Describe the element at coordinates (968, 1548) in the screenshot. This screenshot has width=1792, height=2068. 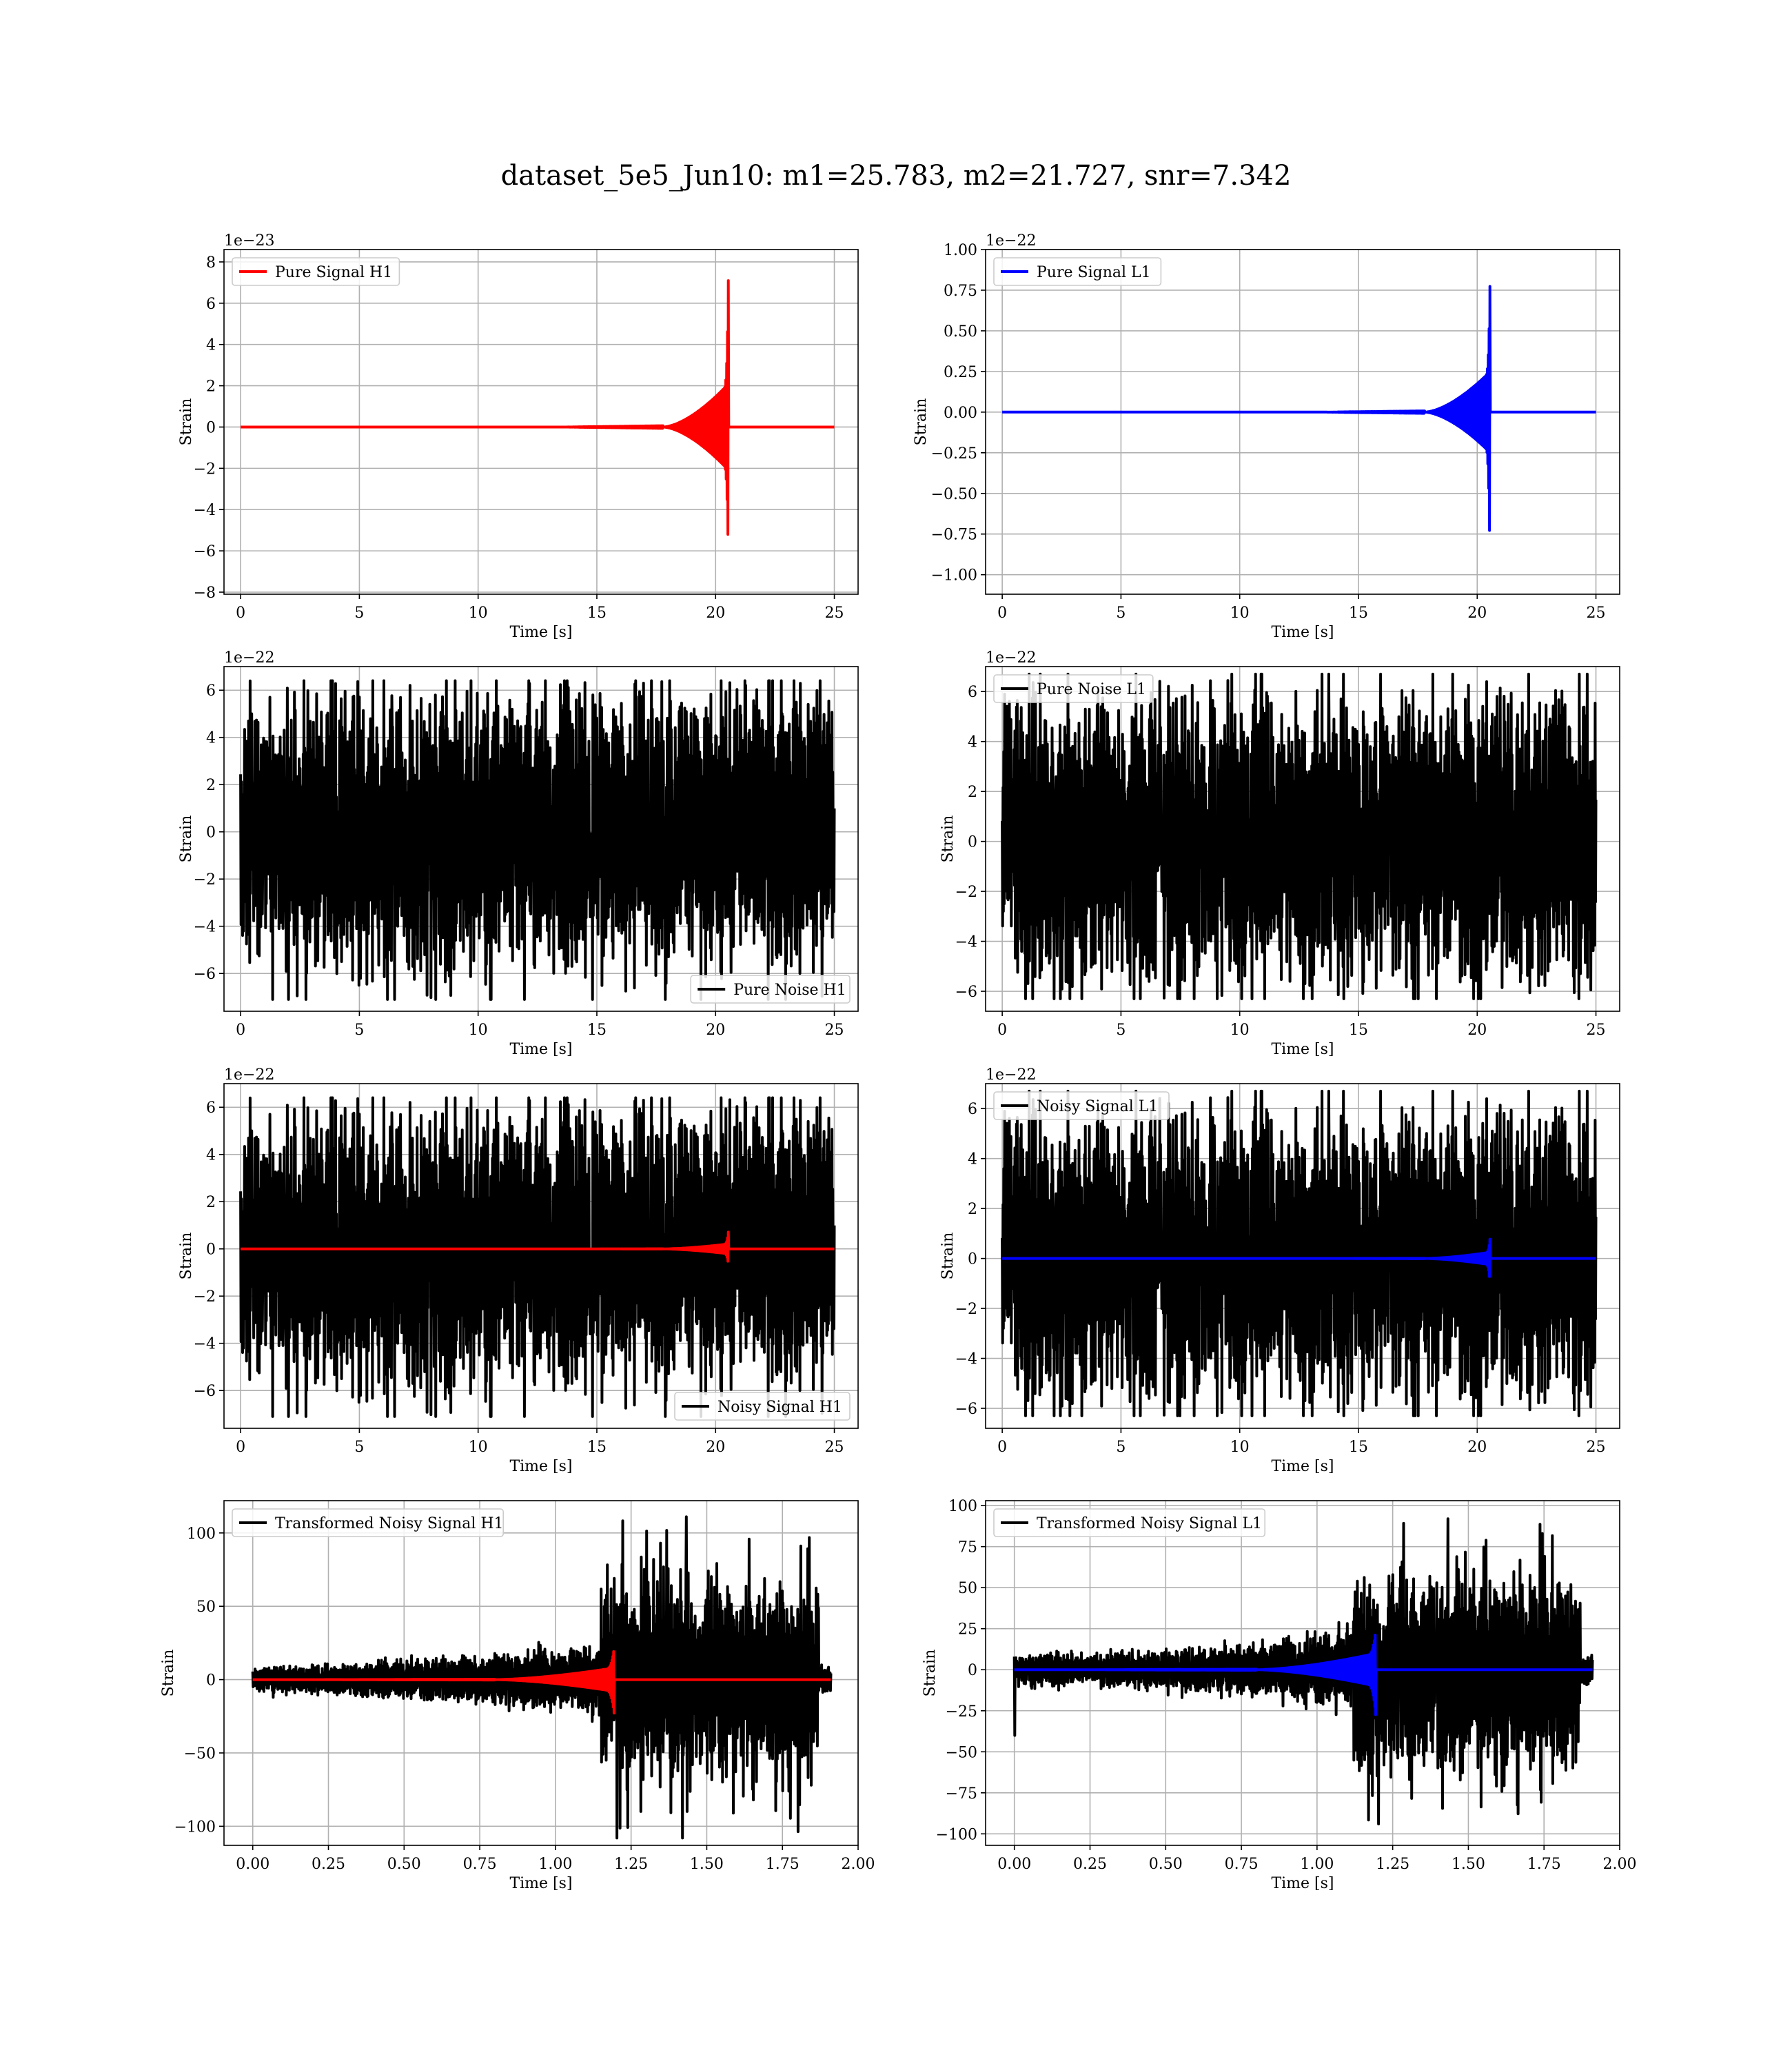
I see `y-tick-label: 75` at that location.